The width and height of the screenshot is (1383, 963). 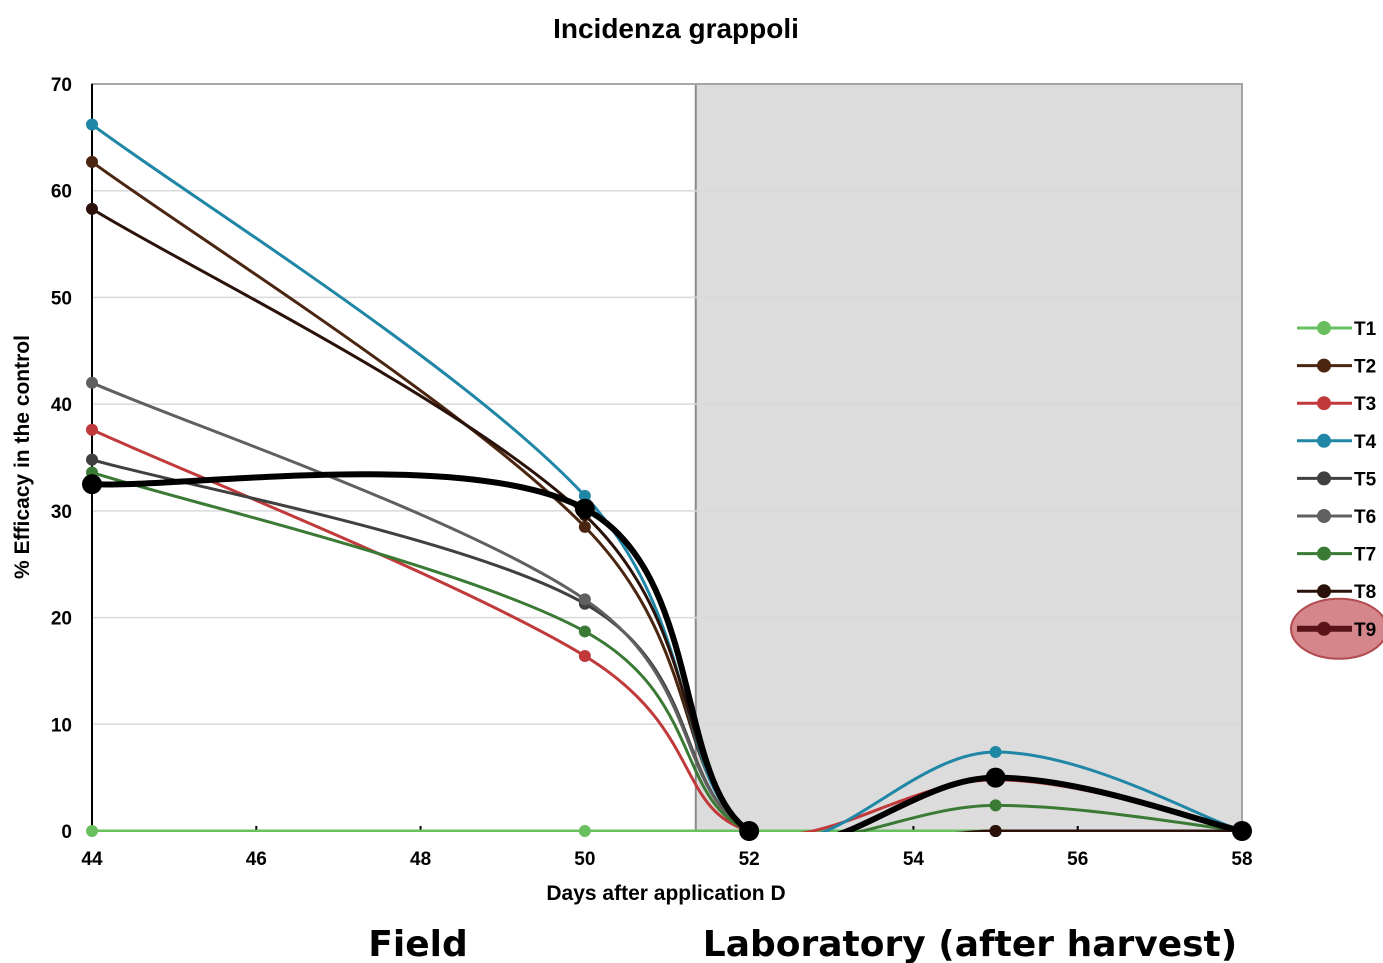 What do you see at coordinates (1365, 329) in the screenshot?
I see `legend-label-T1: T1` at bounding box center [1365, 329].